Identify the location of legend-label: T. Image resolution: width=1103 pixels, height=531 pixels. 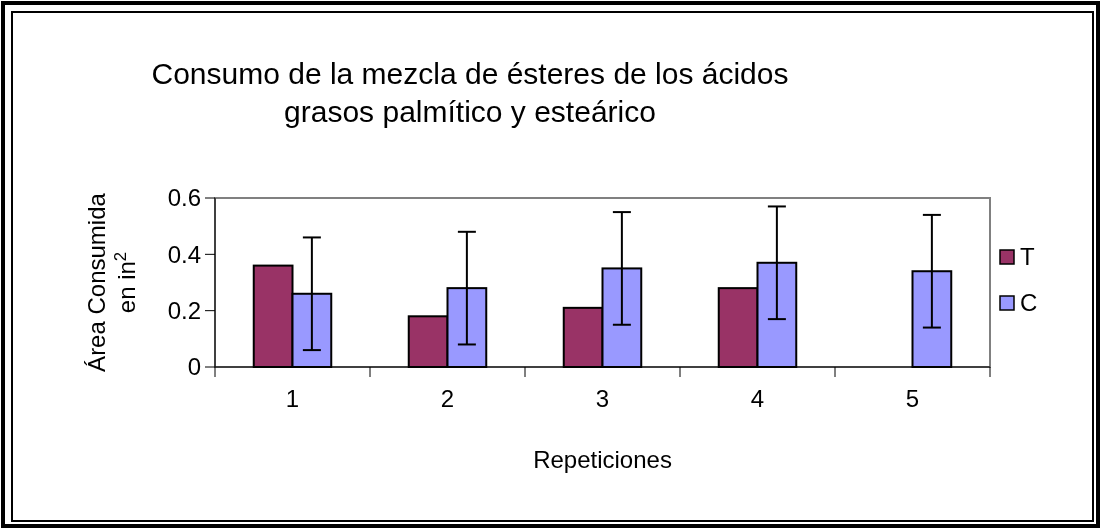
(1027, 257).